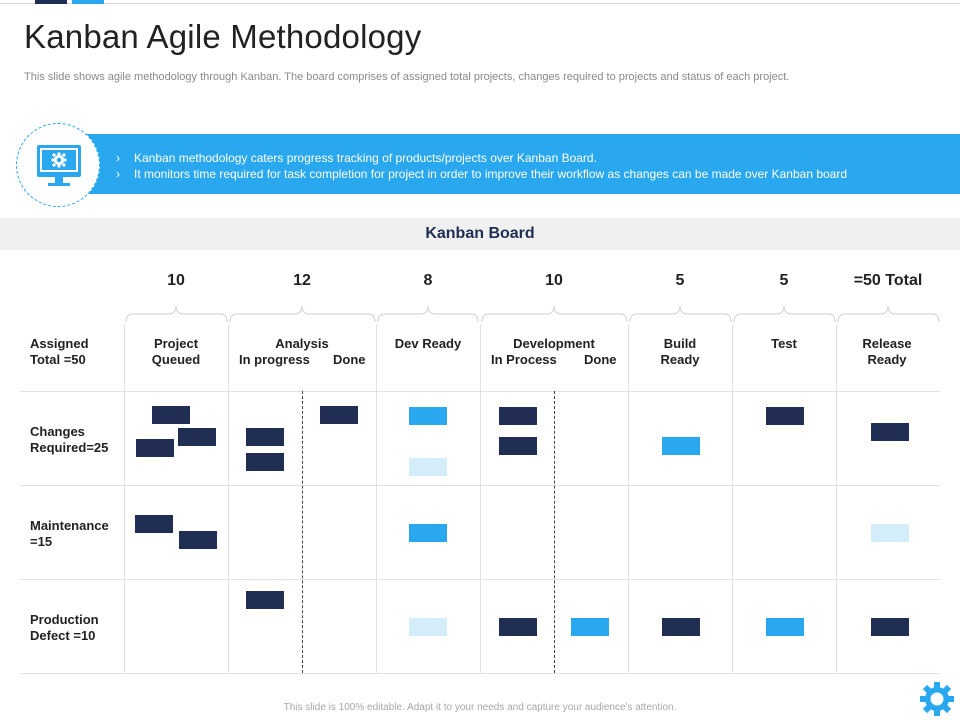 The image size is (960, 720). I want to click on count-project-queued: 10, so click(176, 280).